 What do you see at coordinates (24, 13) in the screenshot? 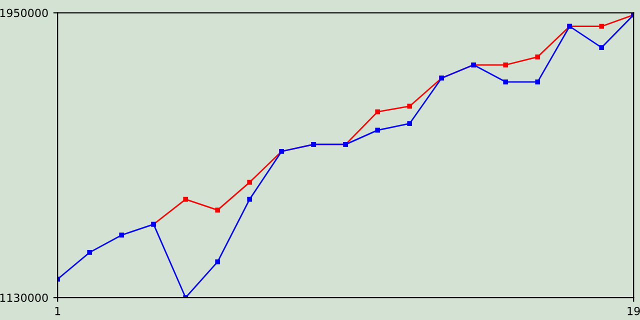
I see `y-tick-label: 1950000` at bounding box center [24, 13].